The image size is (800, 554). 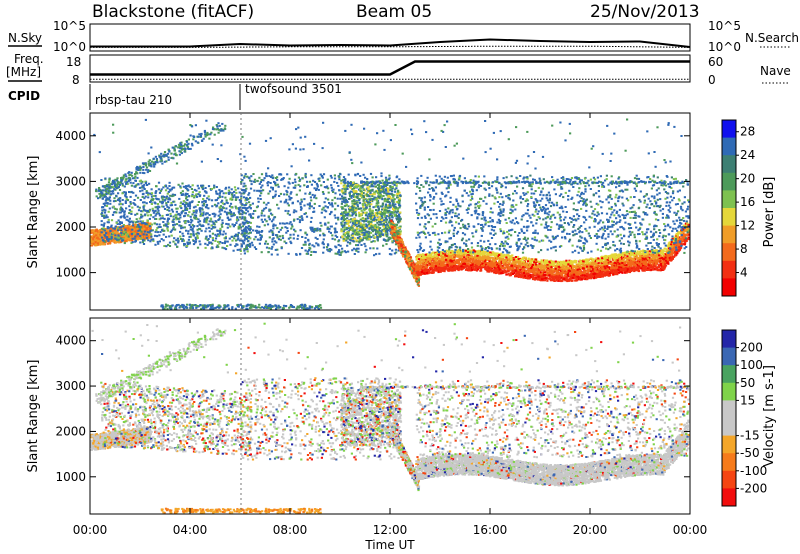 I want to click on nsky-series-line, so click(x=390, y=44).